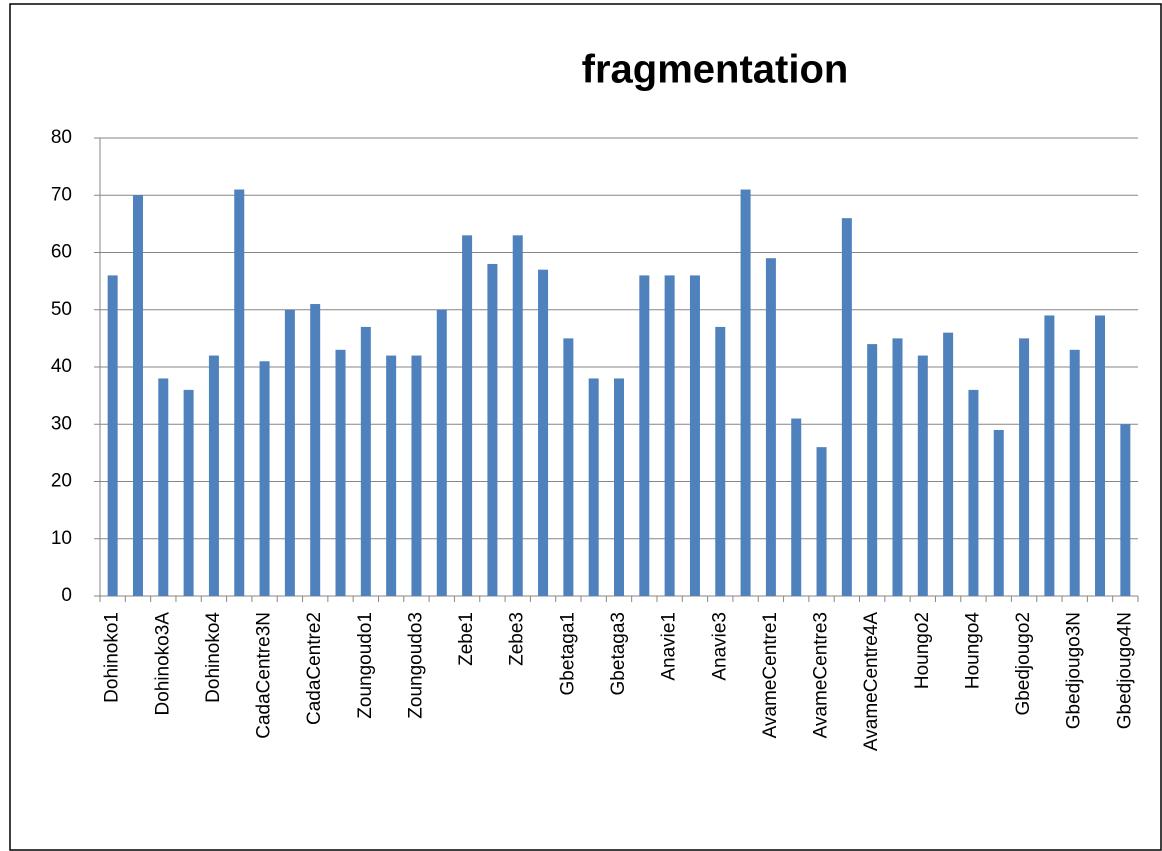 The height and width of the screenshot is (851, 1162). I want to click on x-tick-label: Gbedjougo2, so click(1023, 664).